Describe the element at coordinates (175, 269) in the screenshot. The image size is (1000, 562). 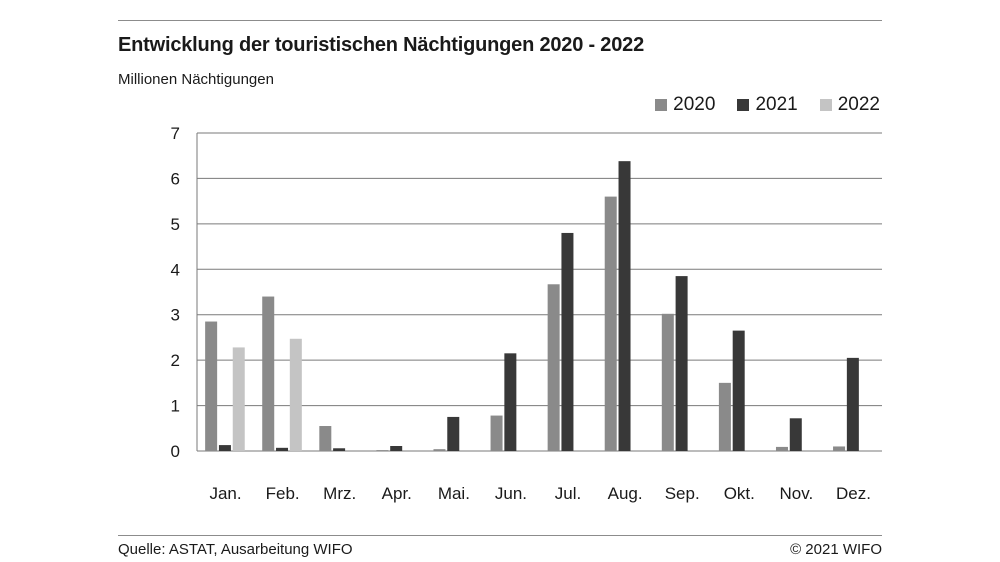
I see `y-tick-label: 4` at that location.